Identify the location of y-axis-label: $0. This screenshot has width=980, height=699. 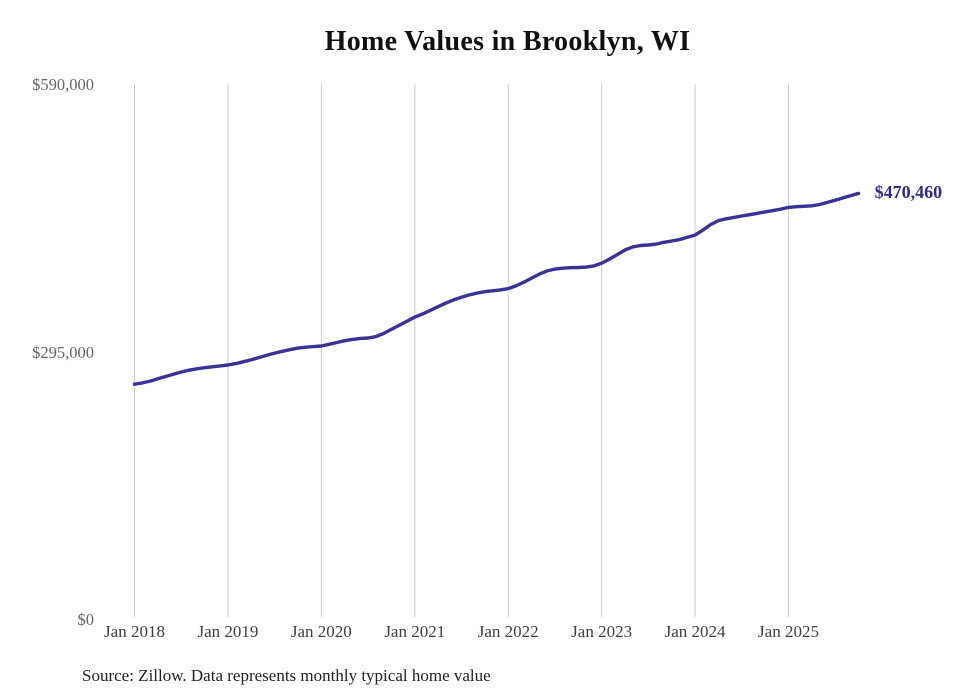
(86, 619).